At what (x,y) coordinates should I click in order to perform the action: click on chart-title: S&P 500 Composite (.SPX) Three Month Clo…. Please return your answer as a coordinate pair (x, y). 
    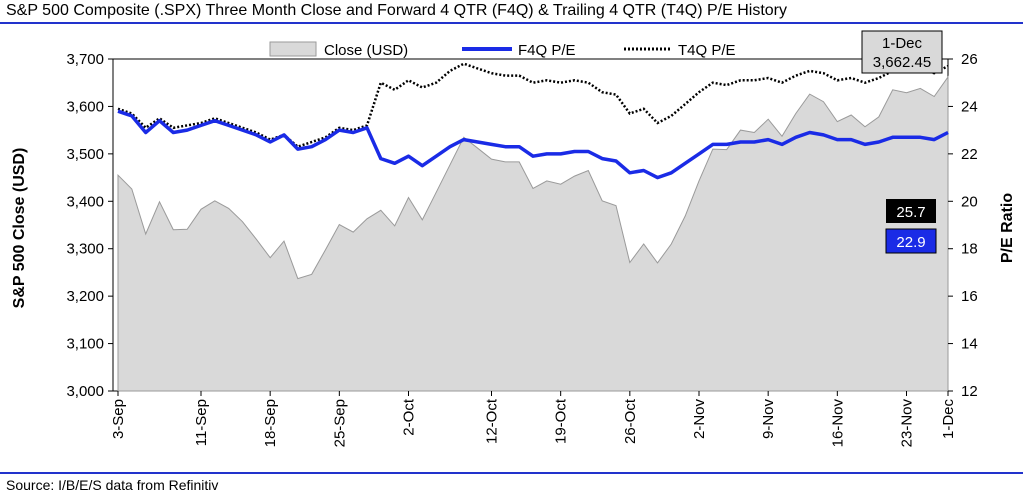
    Looking at the image, I should click on (396, 10).